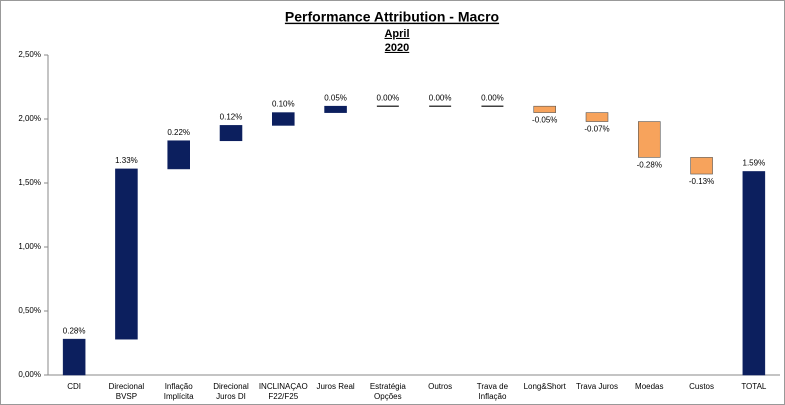 Image resolution: width=785 pixels, height=405 pixels. Describe the element at coordinates (29, 310) in the screenshot. I see `y-tick-label: 0,50%` at that location.